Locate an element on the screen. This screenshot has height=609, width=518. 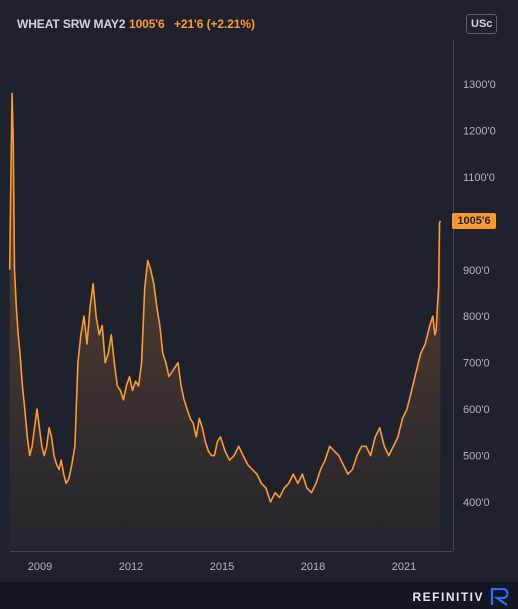
x-tick-label: 2015 is located at coordinates (222, 567).